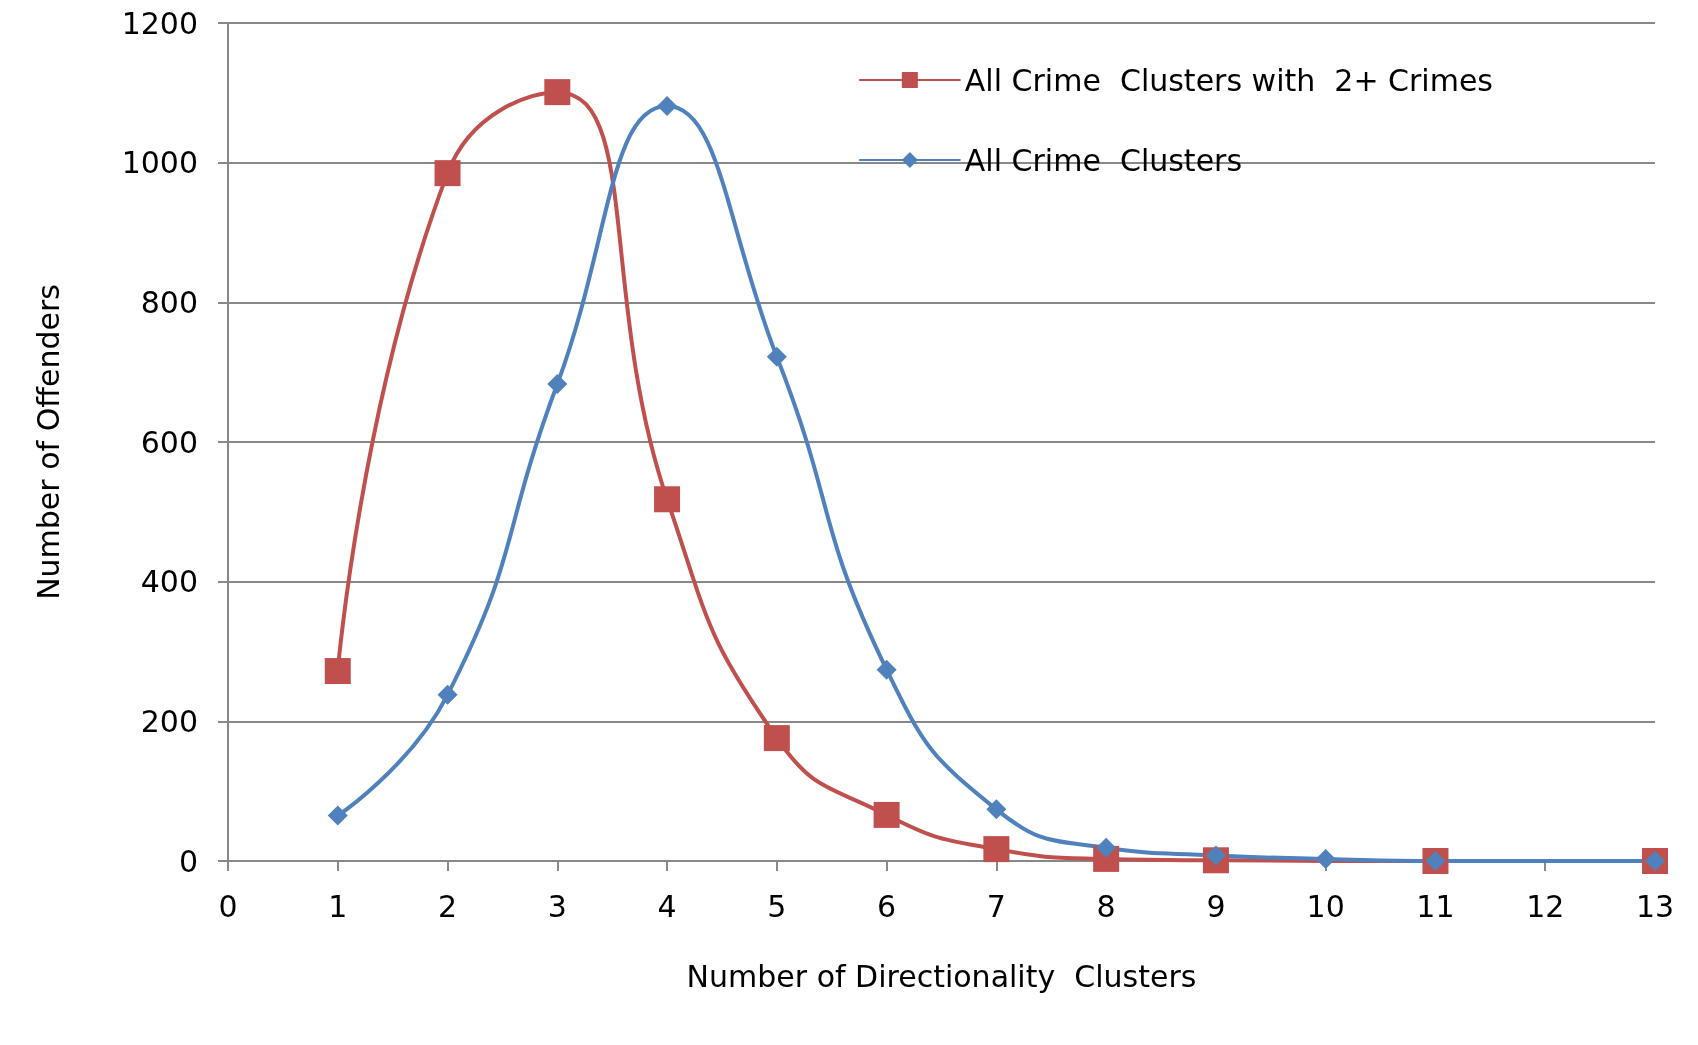 This screenshot has width=1698, height=1045. Describe the element at coordinates (1103, 160) in the screenshot. I see `legend-label: All Crime Clusters` at that location.